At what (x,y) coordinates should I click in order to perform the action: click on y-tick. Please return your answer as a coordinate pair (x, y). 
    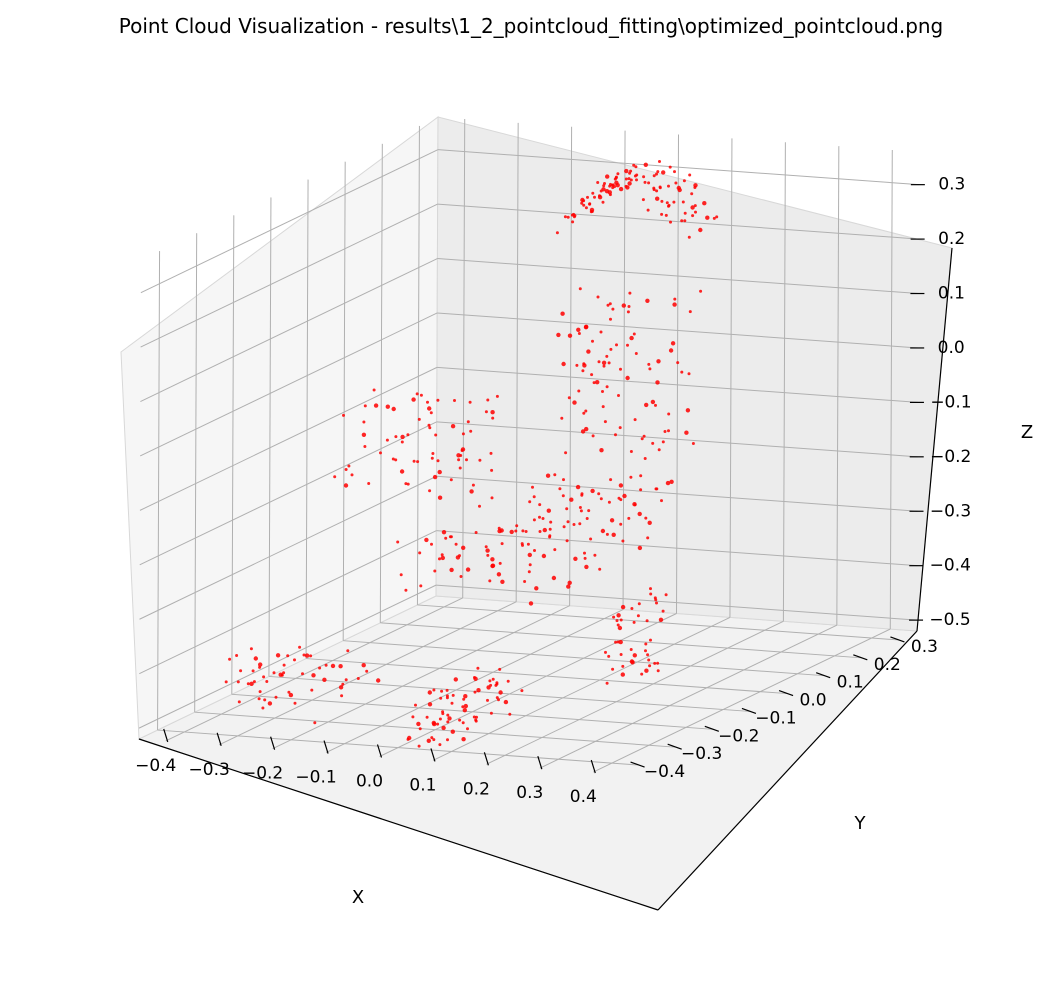
    Looking at the image, I should click on (749, 711).